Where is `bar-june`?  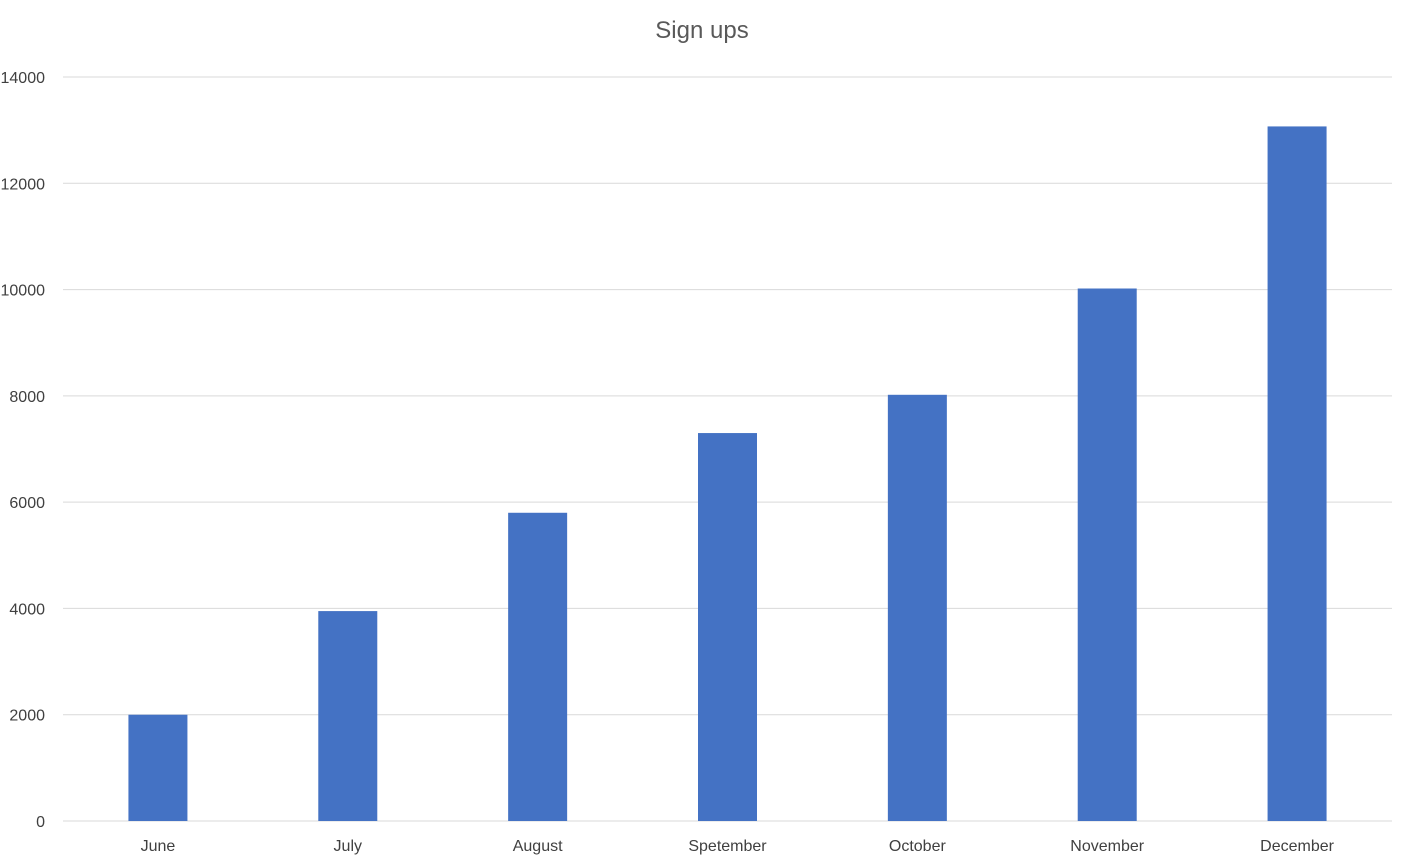 bar-june is located at coordinates (158, 767).